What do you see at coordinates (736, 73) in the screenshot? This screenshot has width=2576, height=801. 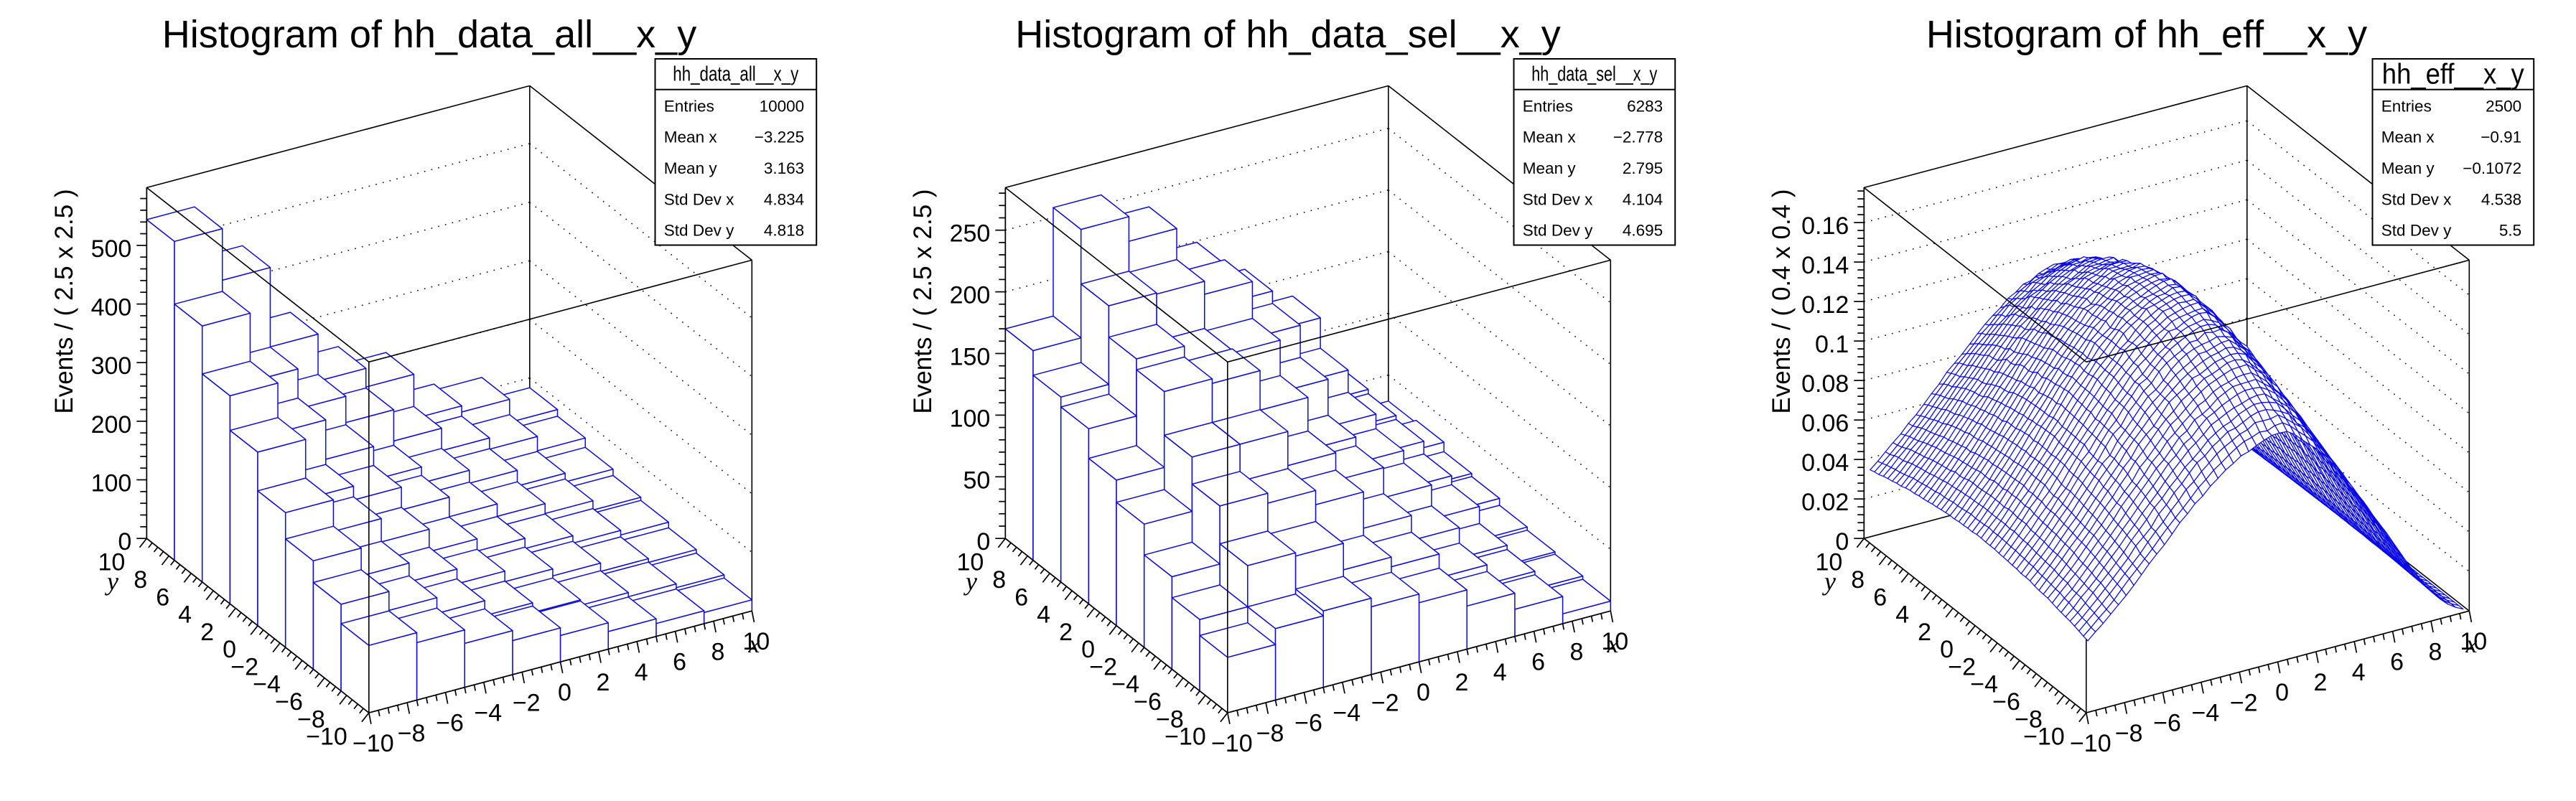 I see `svg-text: hh_data_all__x_y` at bounding box center [736, 73].